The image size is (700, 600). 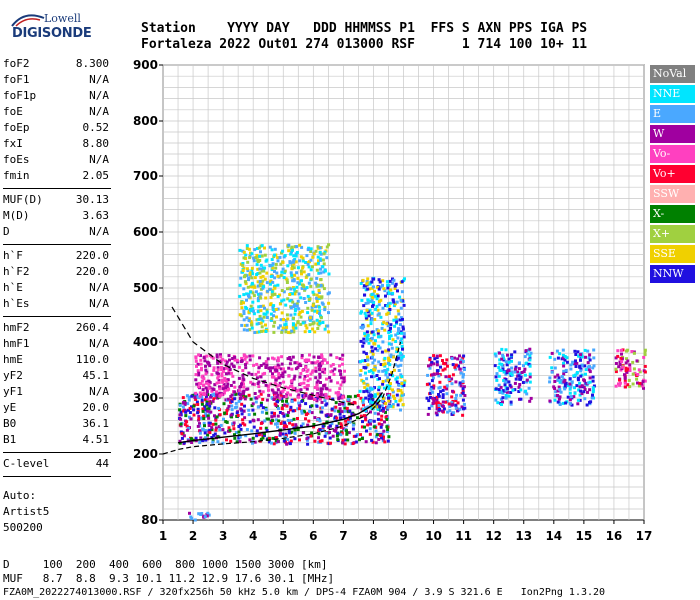 I want to click on param-row: h`E N/A, so click(x=56, y=289).